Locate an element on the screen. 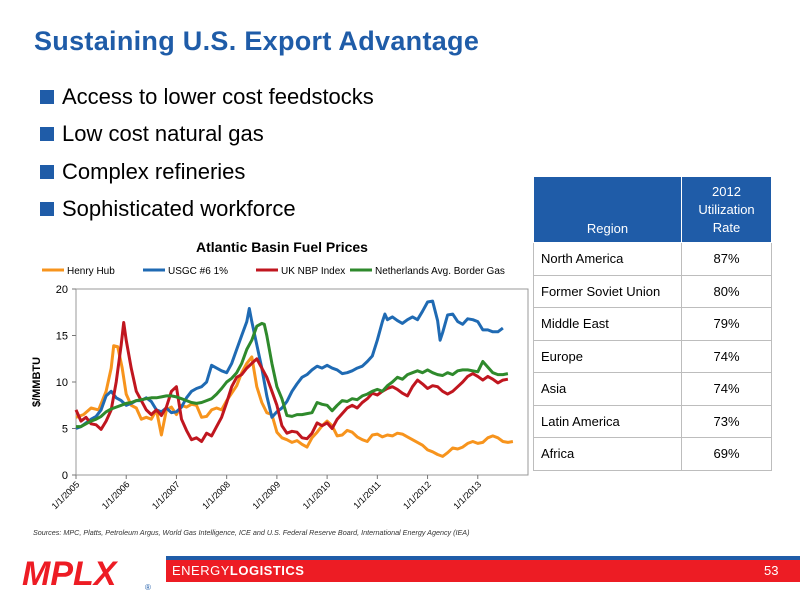 Image resolution: width=800 pixels, height=600 pixels. rate-cell: 79% is located at coordinates (726, 324).